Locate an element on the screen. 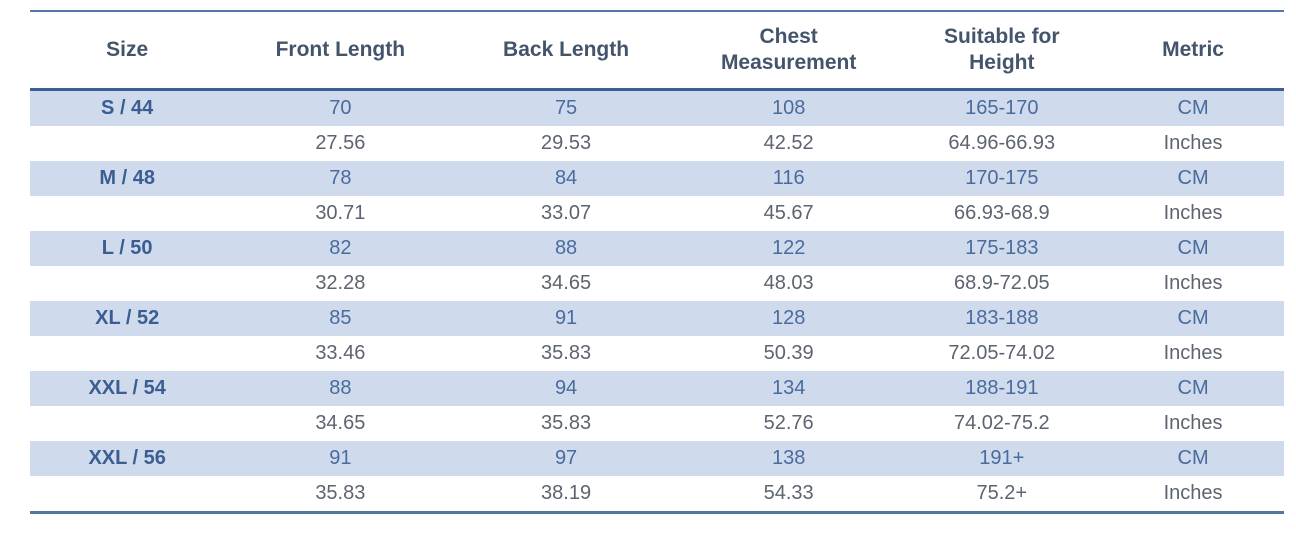  table-row: 27.56 29.53 42.52 64.96-66.93 Inches is located at coordinates (657, 143).